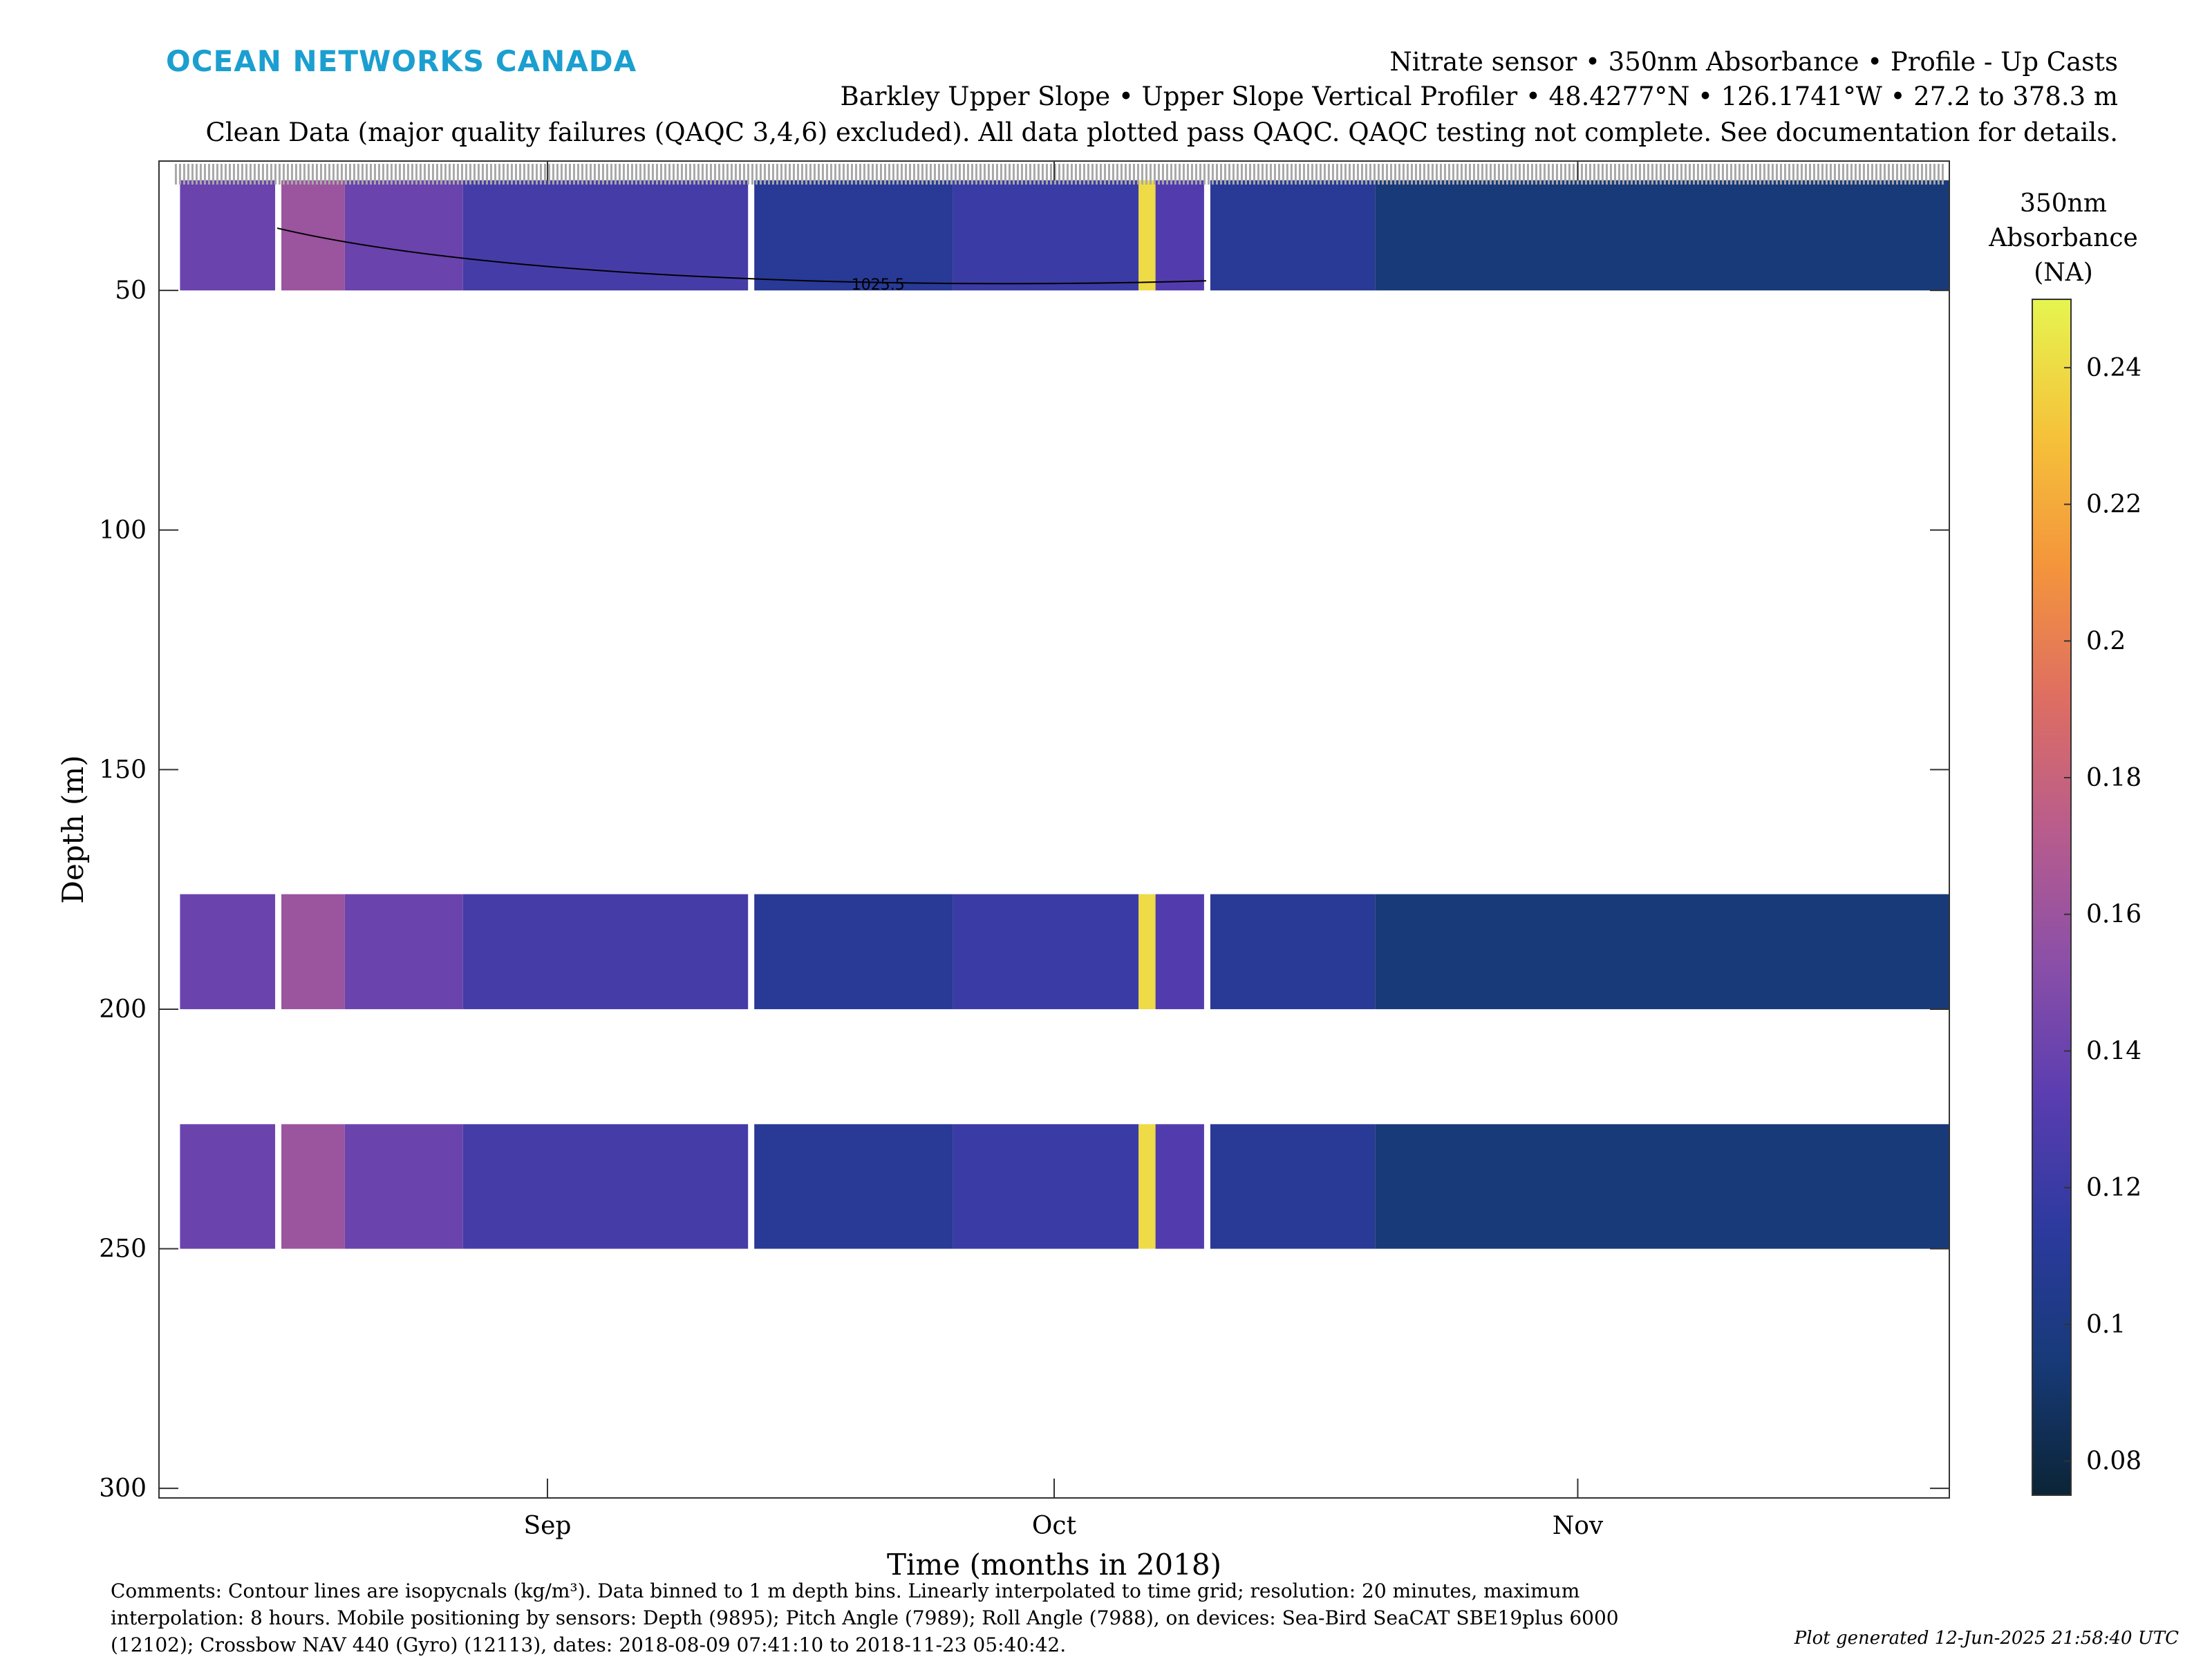  What do you see at coordinates (2113, 778) in the screenshot?
I see `colorbar-tick-label: 0.18` at bounding box center [2113, 778].